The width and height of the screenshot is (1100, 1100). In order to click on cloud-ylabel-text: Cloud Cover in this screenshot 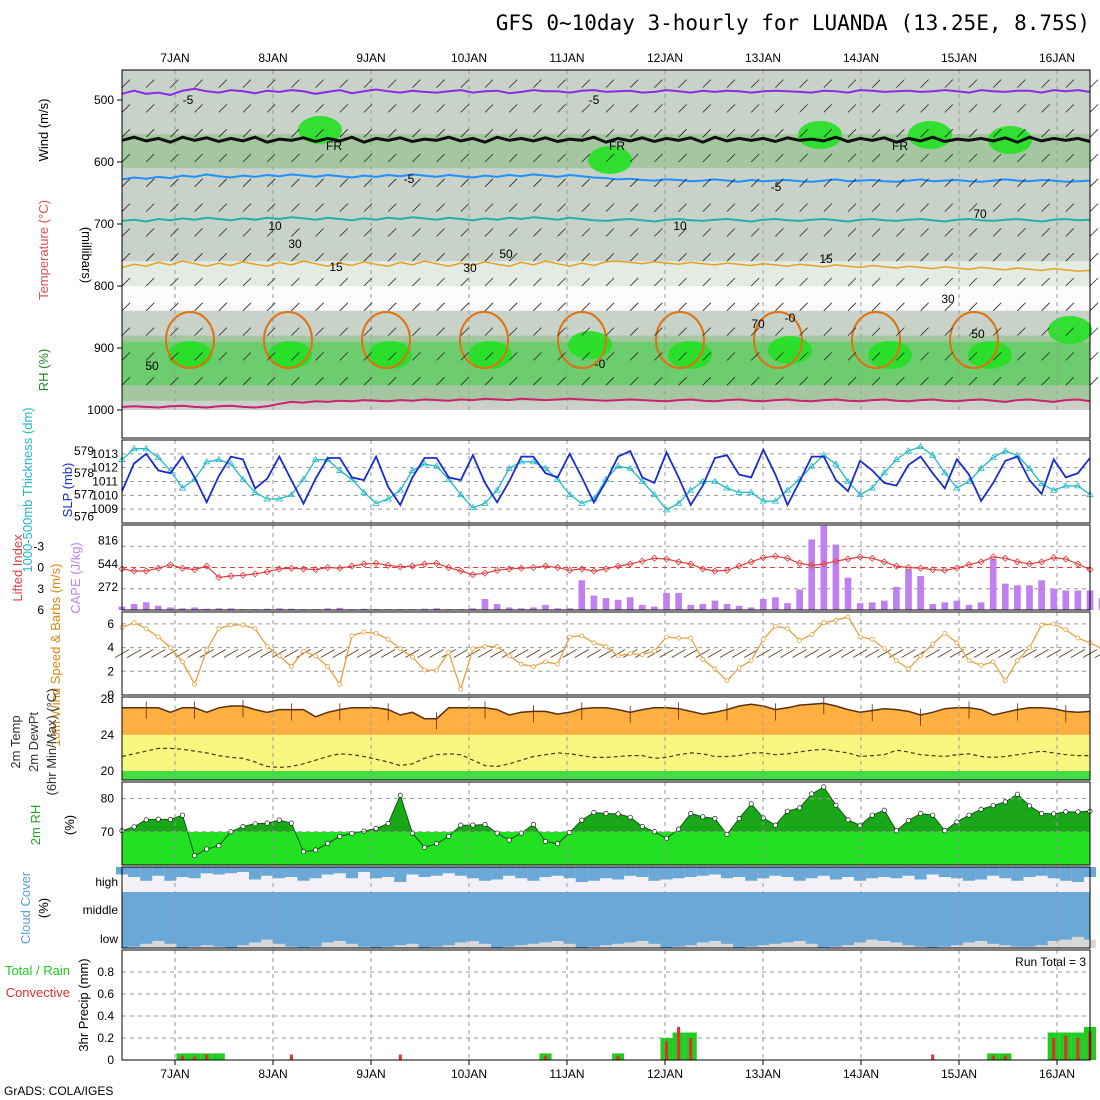, I will do `click(25, 907)`.